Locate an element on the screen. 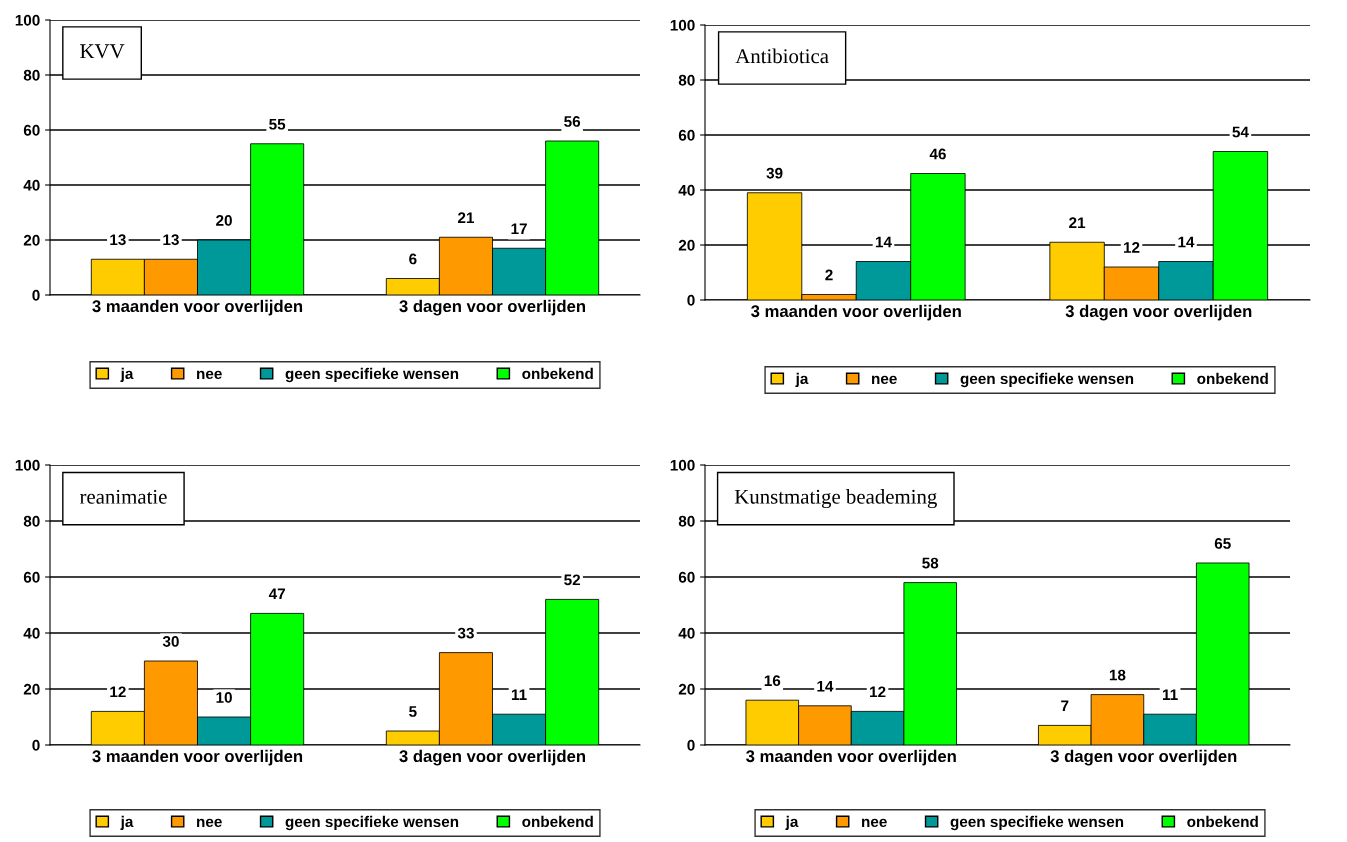 This screenshot has width=1347, height=842. data-label: 17 is located at coordinates (519, 228).